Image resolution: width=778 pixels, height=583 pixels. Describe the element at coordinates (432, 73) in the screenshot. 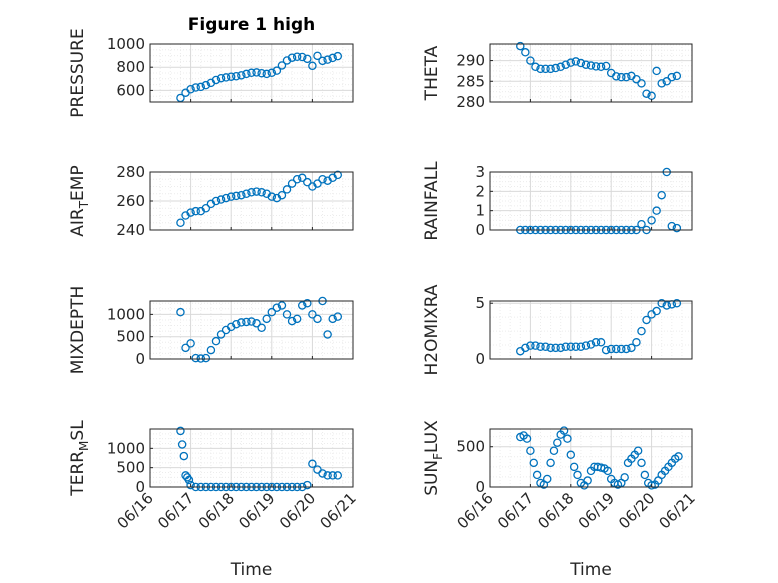

I see `y-axis-label: THETA` at that location.